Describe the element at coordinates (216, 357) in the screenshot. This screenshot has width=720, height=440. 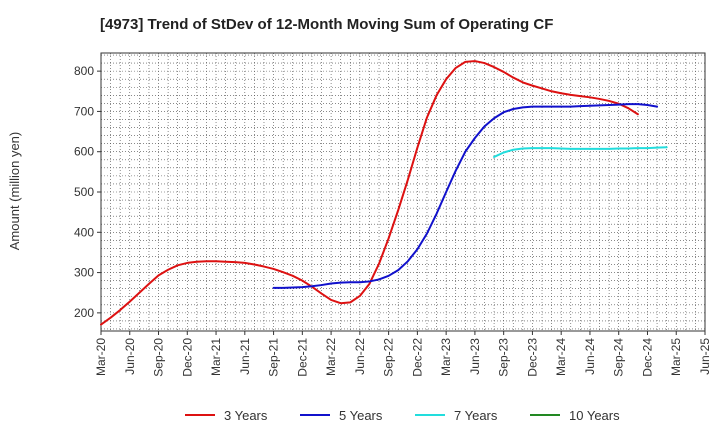
I see `x-tick-label: Mar-21` at that location.